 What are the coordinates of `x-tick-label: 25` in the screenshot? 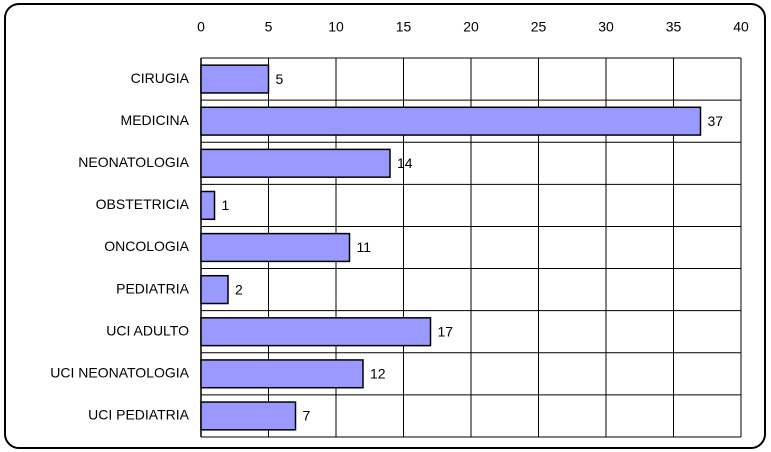 It's located at (539, 27).